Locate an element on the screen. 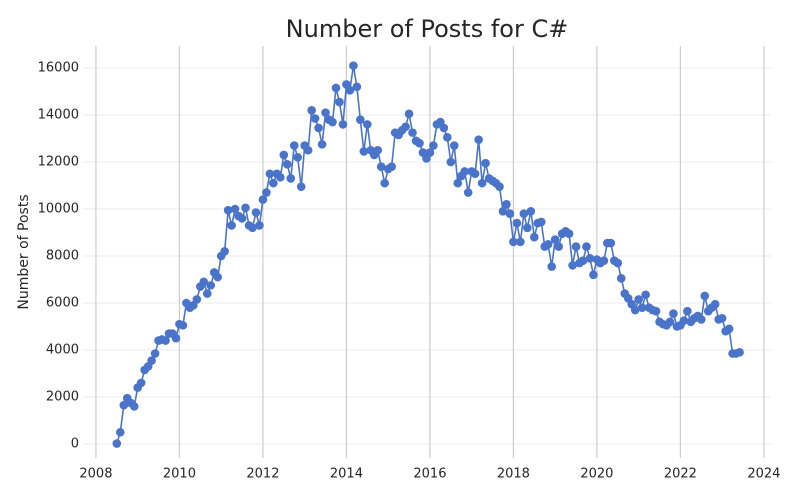 This screenshot has width=800, height=500. x-tick-label: 2014 is located at coordinates (346, 474).